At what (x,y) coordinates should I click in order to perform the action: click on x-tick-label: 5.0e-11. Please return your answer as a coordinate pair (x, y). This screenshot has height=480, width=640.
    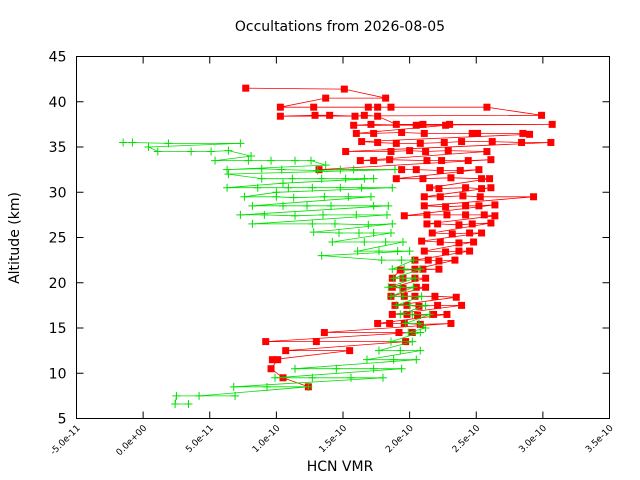
    Looking at the image, I should click on (200, 440).